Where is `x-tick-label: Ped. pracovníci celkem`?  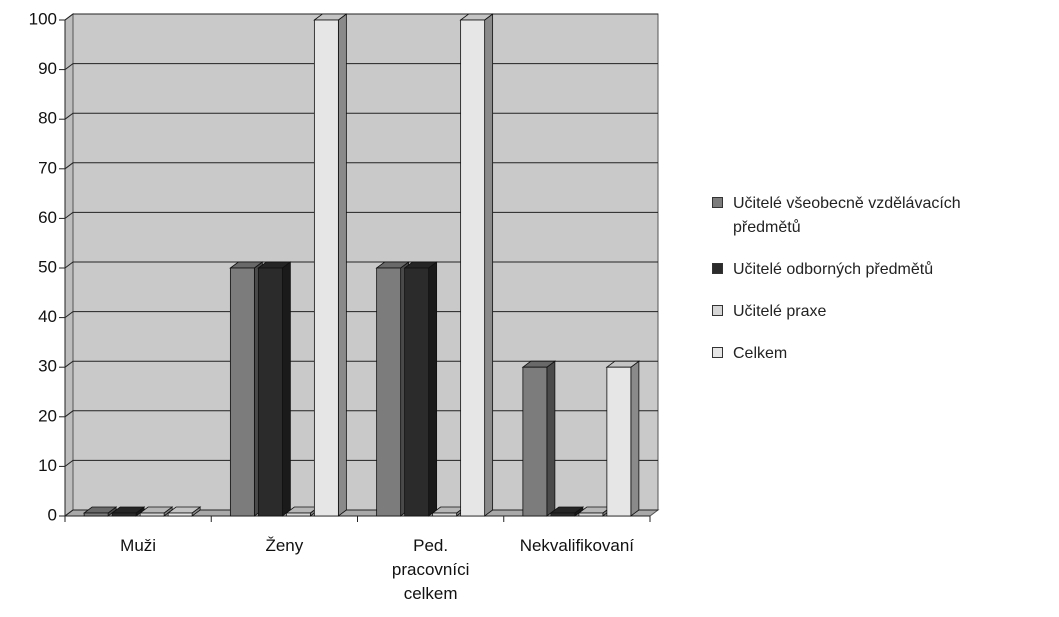 x-tick-label: Ped. pracovníci celkem is located at coordinates (431, 570).